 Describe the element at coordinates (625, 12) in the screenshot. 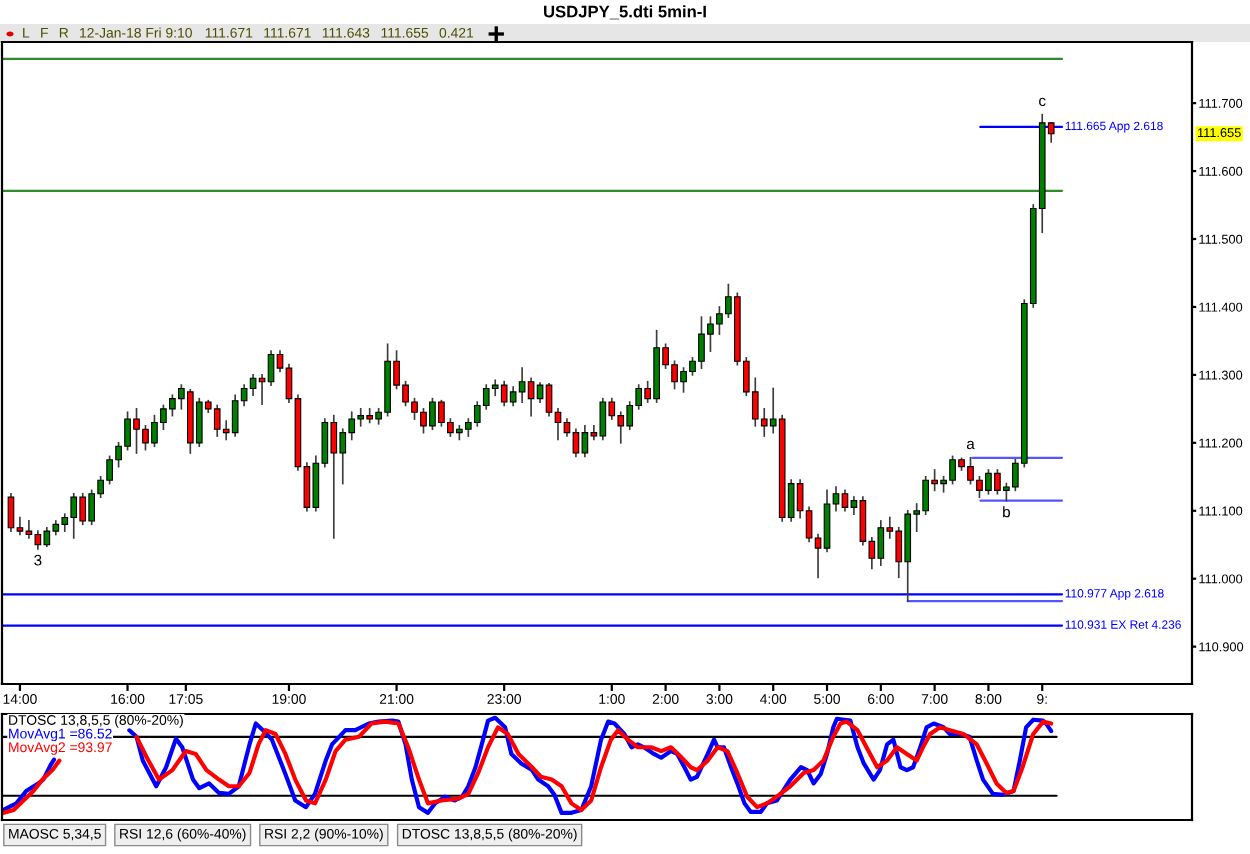

I see `chart-title: USDJPY_5.dti 5min-I` at that location.